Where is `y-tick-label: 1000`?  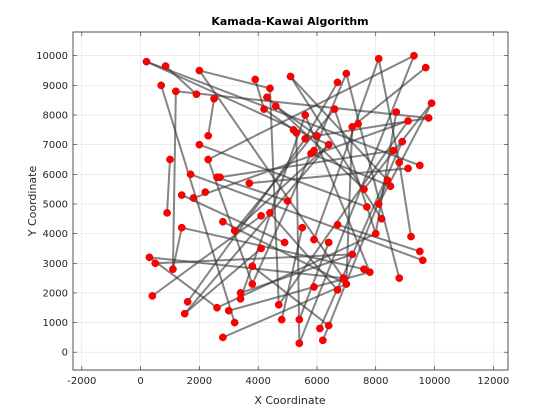 y-tick-label: 1000 is located at coordinates (55, 323).